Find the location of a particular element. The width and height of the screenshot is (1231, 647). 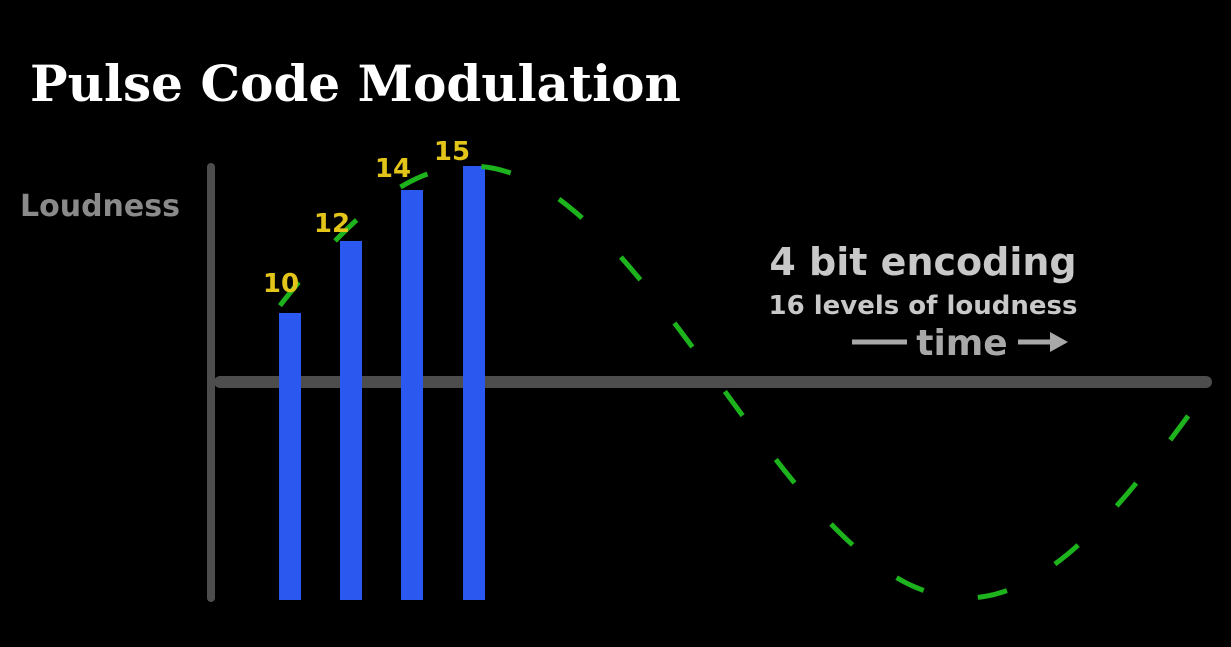

level-label: 15 is located at coordinates (452, 152).